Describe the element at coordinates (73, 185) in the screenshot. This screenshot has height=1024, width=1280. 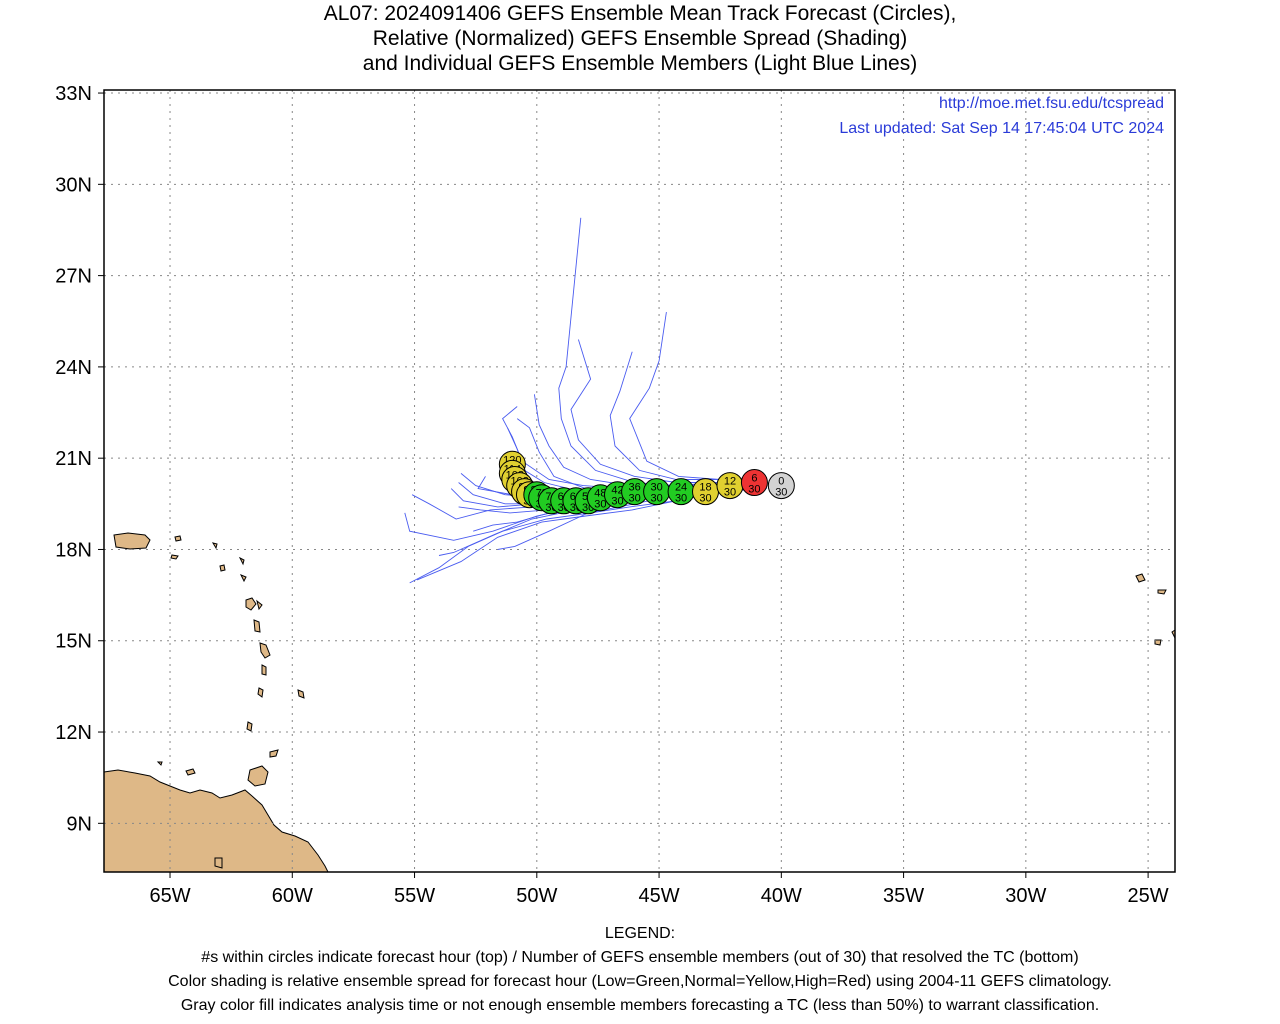
I see `lat-tick-label: 30N` at that location.